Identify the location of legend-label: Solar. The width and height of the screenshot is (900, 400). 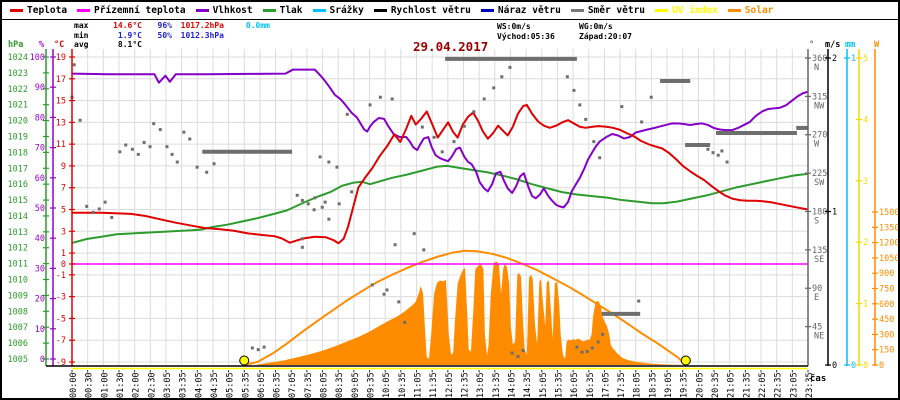
(759, 10).